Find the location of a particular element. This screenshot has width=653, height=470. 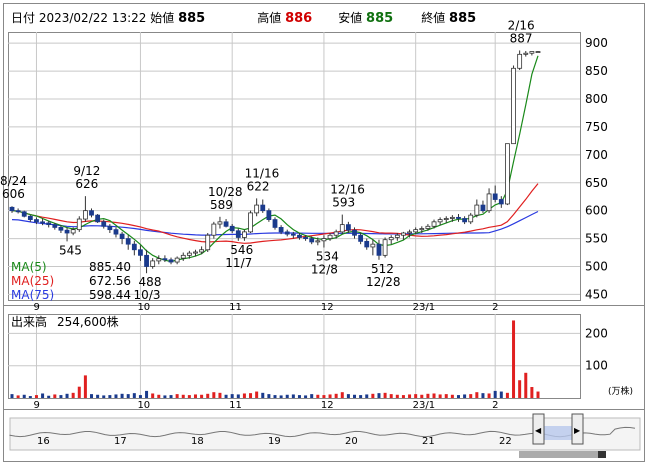

price-tick-label: 800 is located at coordinates (596, 99).